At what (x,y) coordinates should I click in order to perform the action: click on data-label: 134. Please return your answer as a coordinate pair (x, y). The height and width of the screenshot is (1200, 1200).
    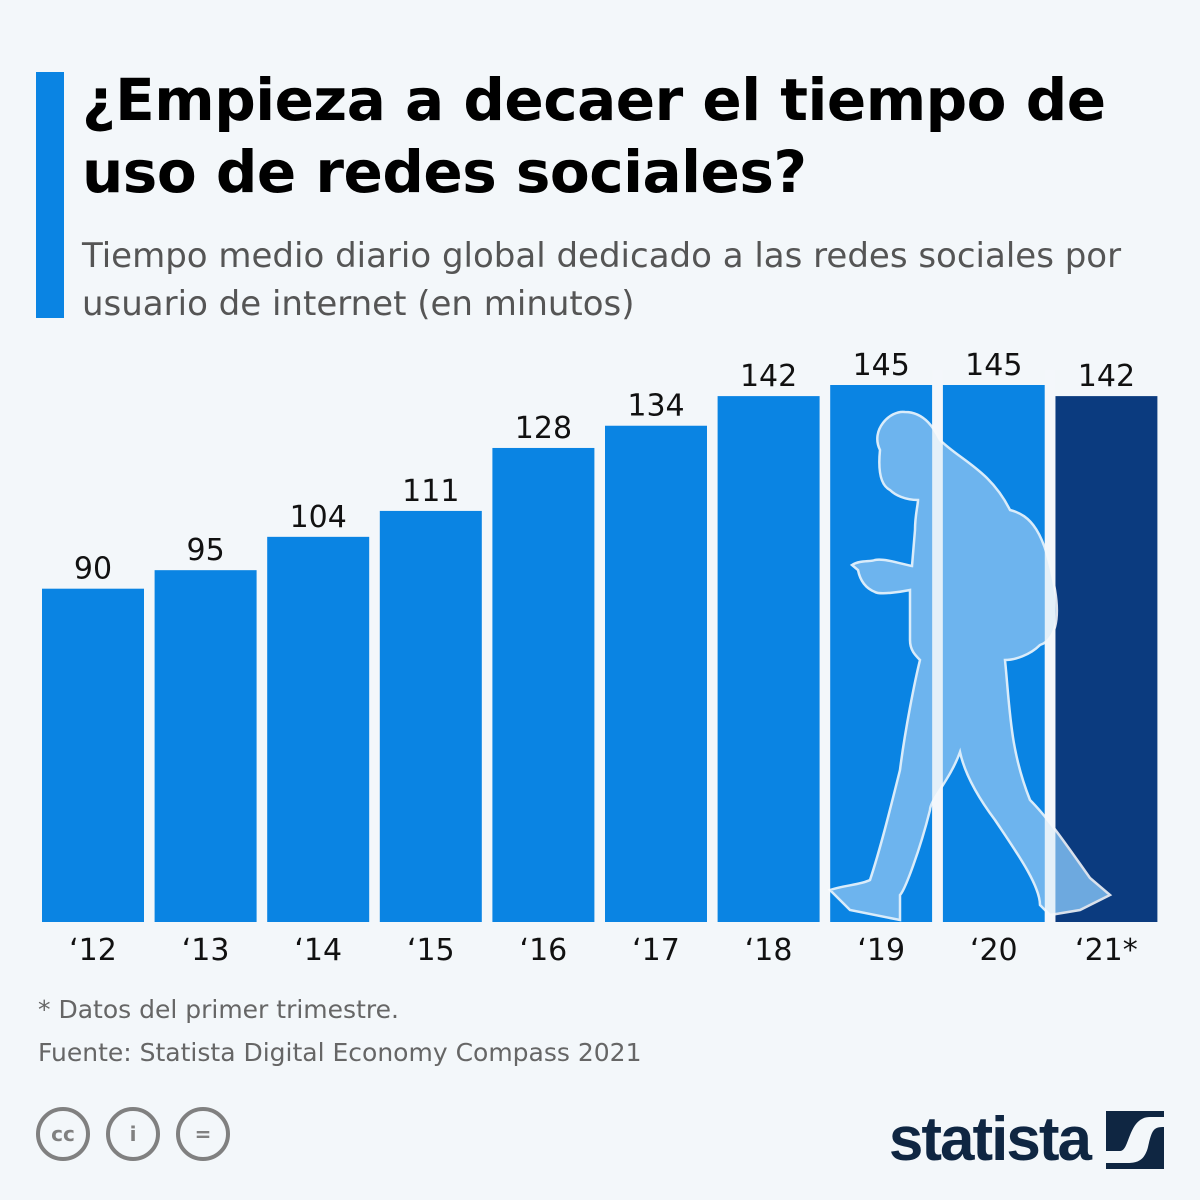
    Looking at the image, I should click on (655, 406).